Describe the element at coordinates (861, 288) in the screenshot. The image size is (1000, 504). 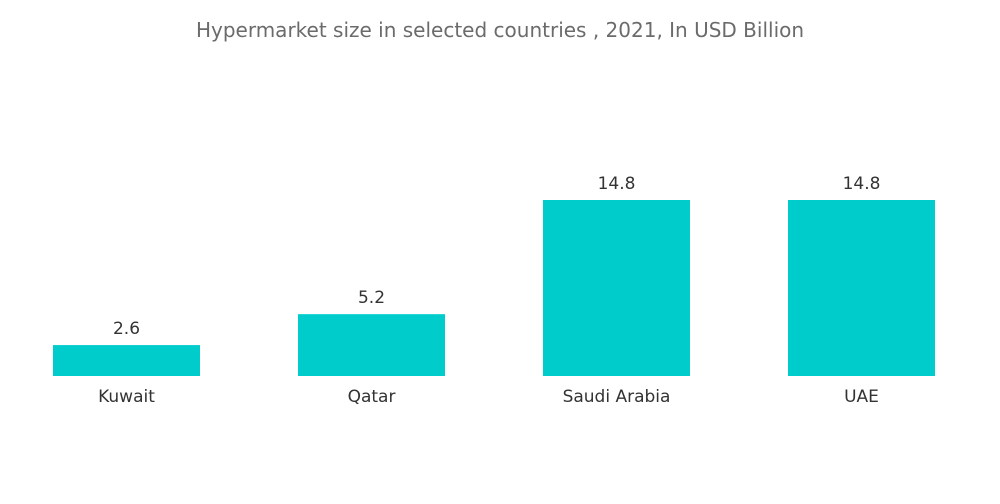
I see `bar-uae` at that location.